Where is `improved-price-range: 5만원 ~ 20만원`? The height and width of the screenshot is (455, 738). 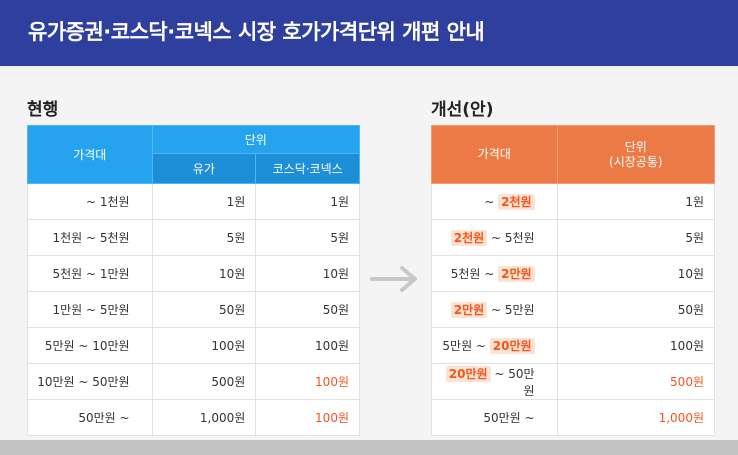 improved-price-range: 5만원 ~ 20만원 is located at coordinates (494, 345).